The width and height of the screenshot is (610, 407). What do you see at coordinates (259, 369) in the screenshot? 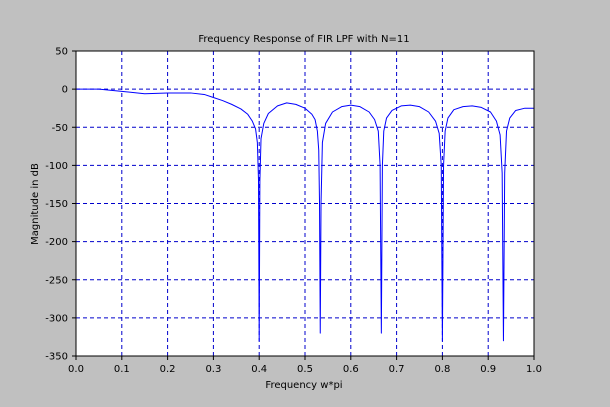
I see `x-tick-label: 0.4` at bounding box center [259, 369].